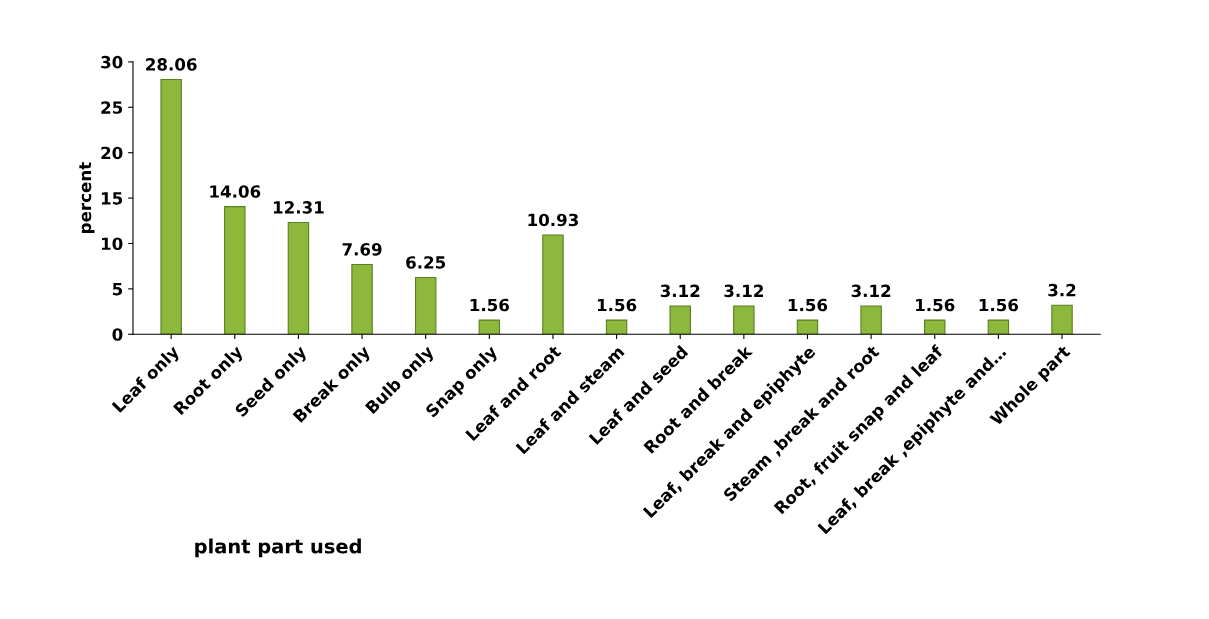  I want to click on y-axis-title: percent, so click(87, 197).